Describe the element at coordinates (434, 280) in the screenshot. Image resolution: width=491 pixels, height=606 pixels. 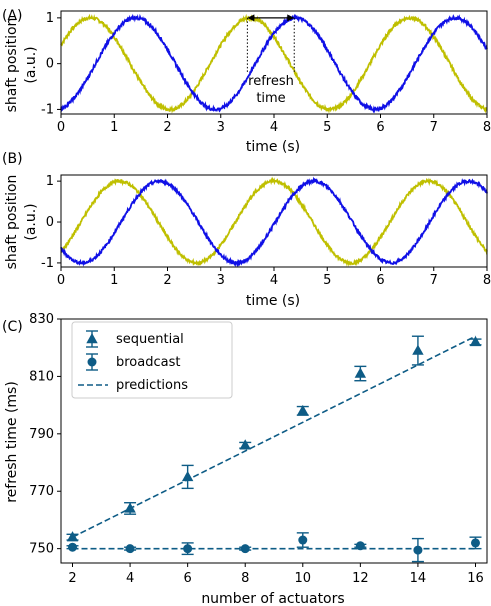
I see `x-tick-label-b-7: 7` at that location.